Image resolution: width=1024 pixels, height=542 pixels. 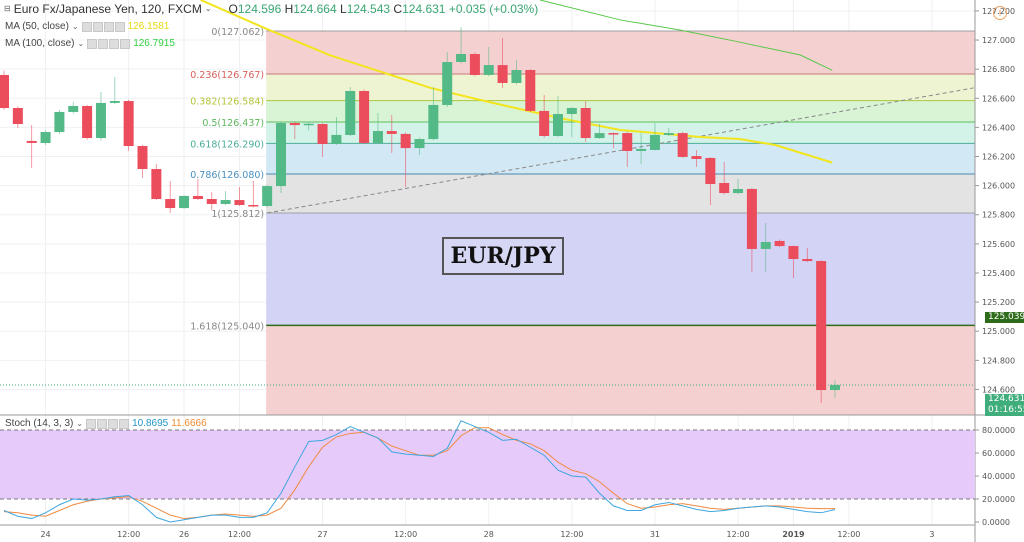 What do you see at coordinates (493, 9) in the screenshot?
I see `change-readout: +0.035 (+0.03%)` at bounding box center [493, 9].